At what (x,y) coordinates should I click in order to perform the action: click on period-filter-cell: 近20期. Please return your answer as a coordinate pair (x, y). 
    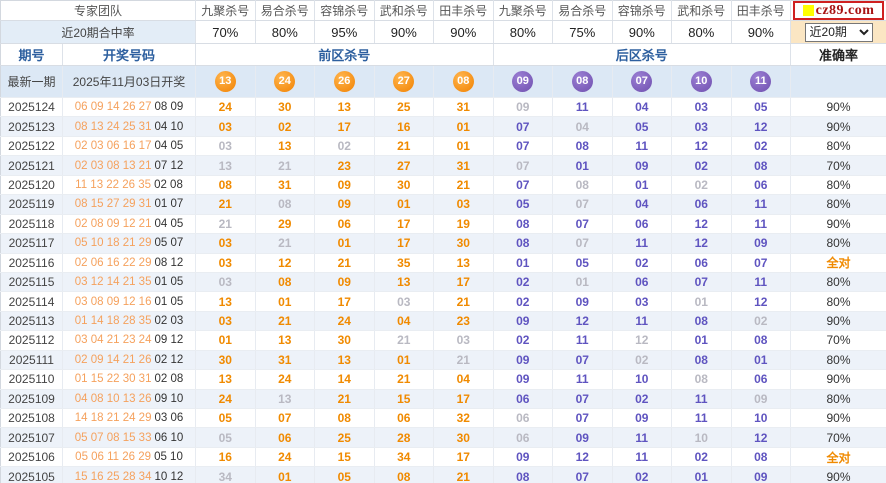
    Looking at the image, I should click on (838, 32).